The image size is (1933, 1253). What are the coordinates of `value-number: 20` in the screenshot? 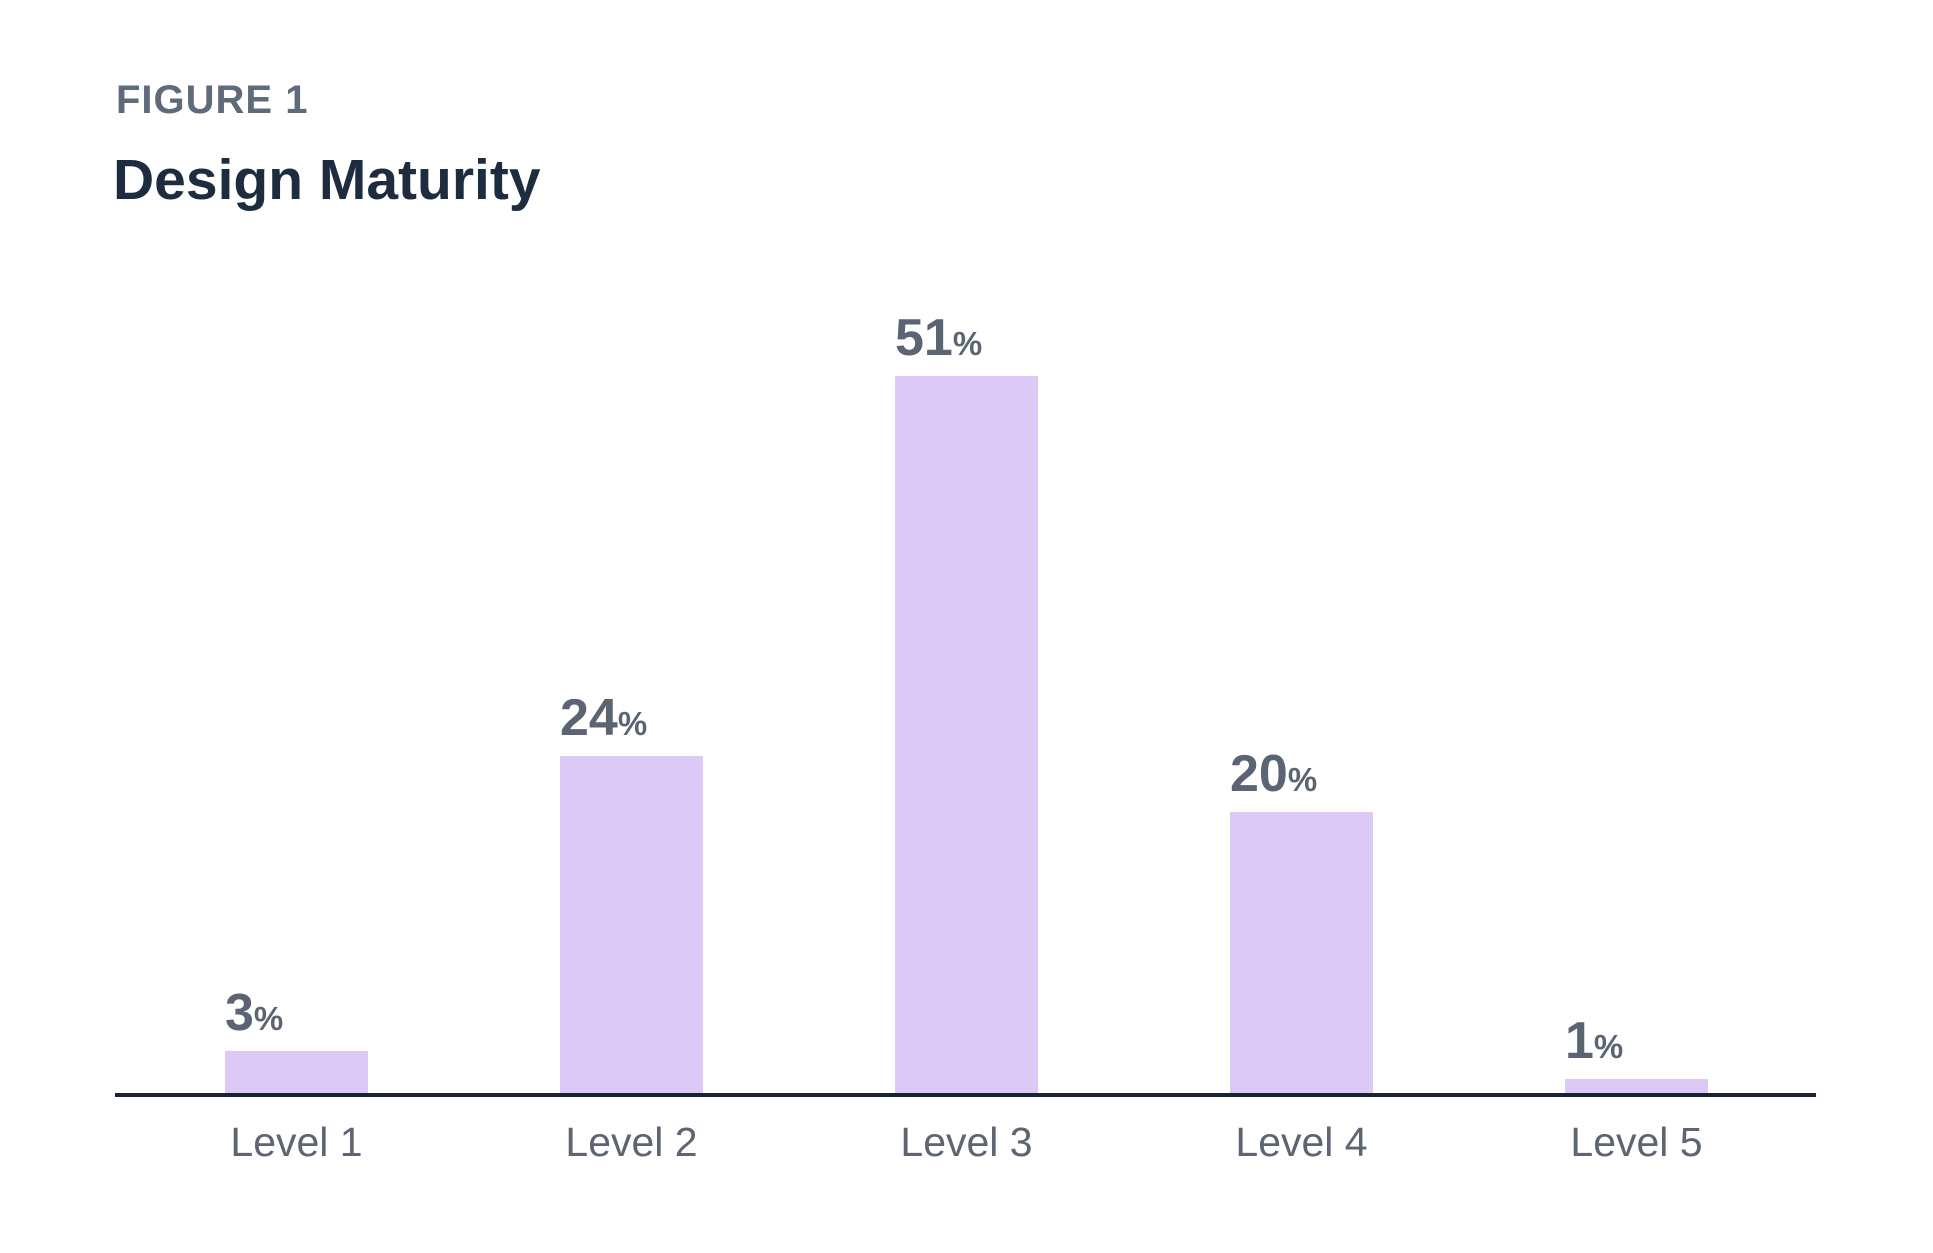 It's located at (1259, 774).